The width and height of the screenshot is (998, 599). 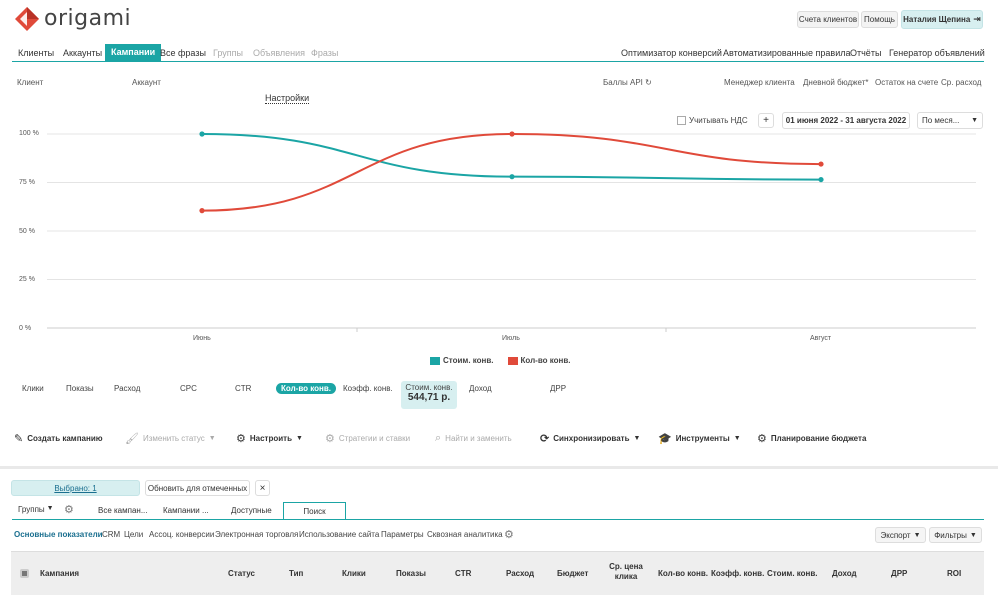 What do you see at coordinates (339, 534) in the screenshot?
I see `subtab-site-usage: Использование сайта` at bounding box center [339, 534].